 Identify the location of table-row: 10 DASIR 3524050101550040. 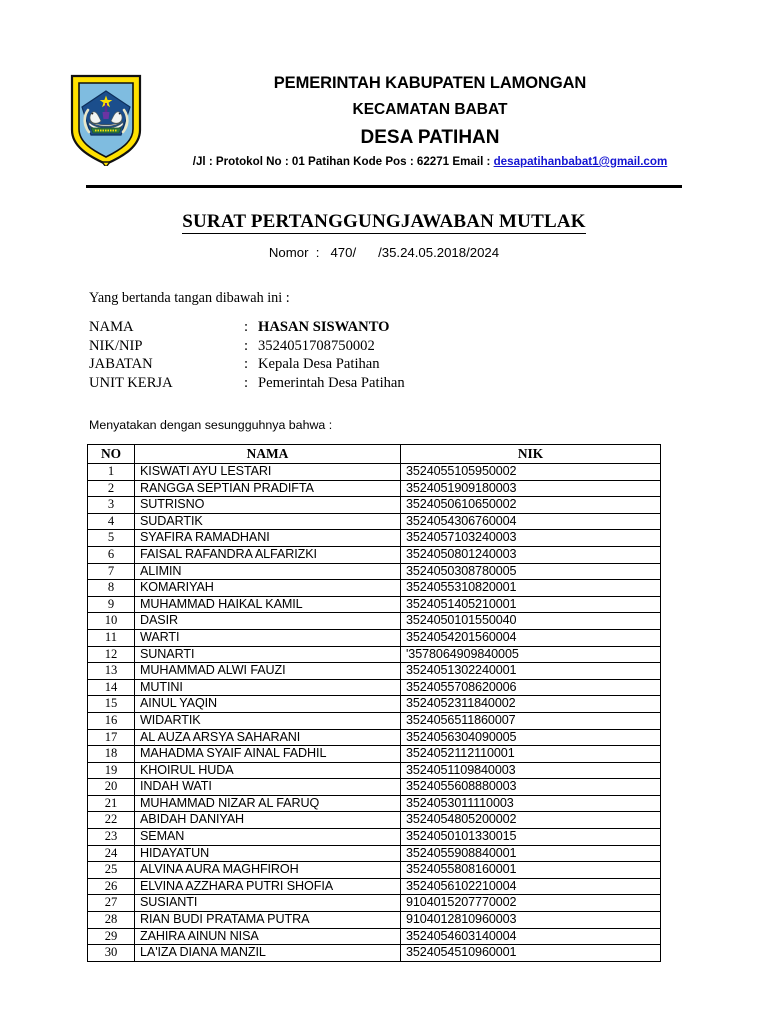
(374, 621).